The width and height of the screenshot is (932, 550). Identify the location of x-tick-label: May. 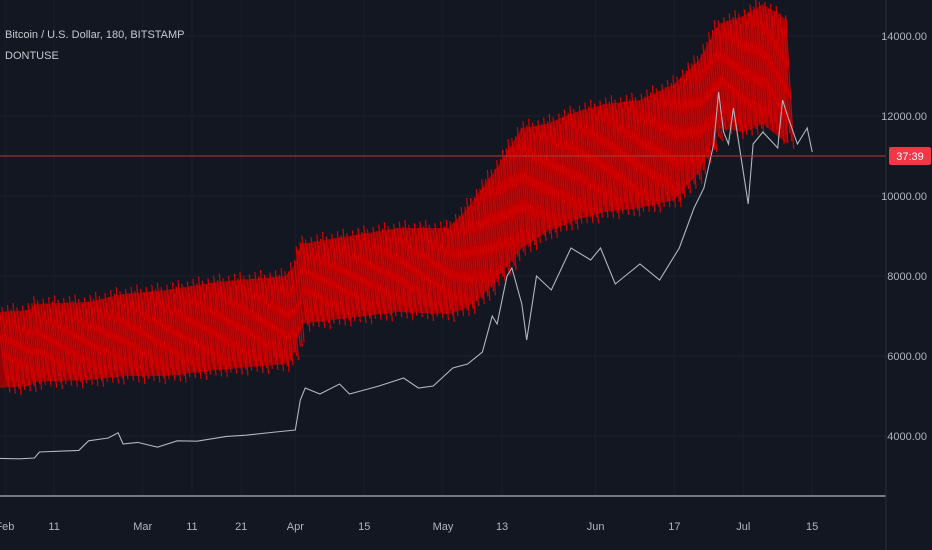
(443, 527).